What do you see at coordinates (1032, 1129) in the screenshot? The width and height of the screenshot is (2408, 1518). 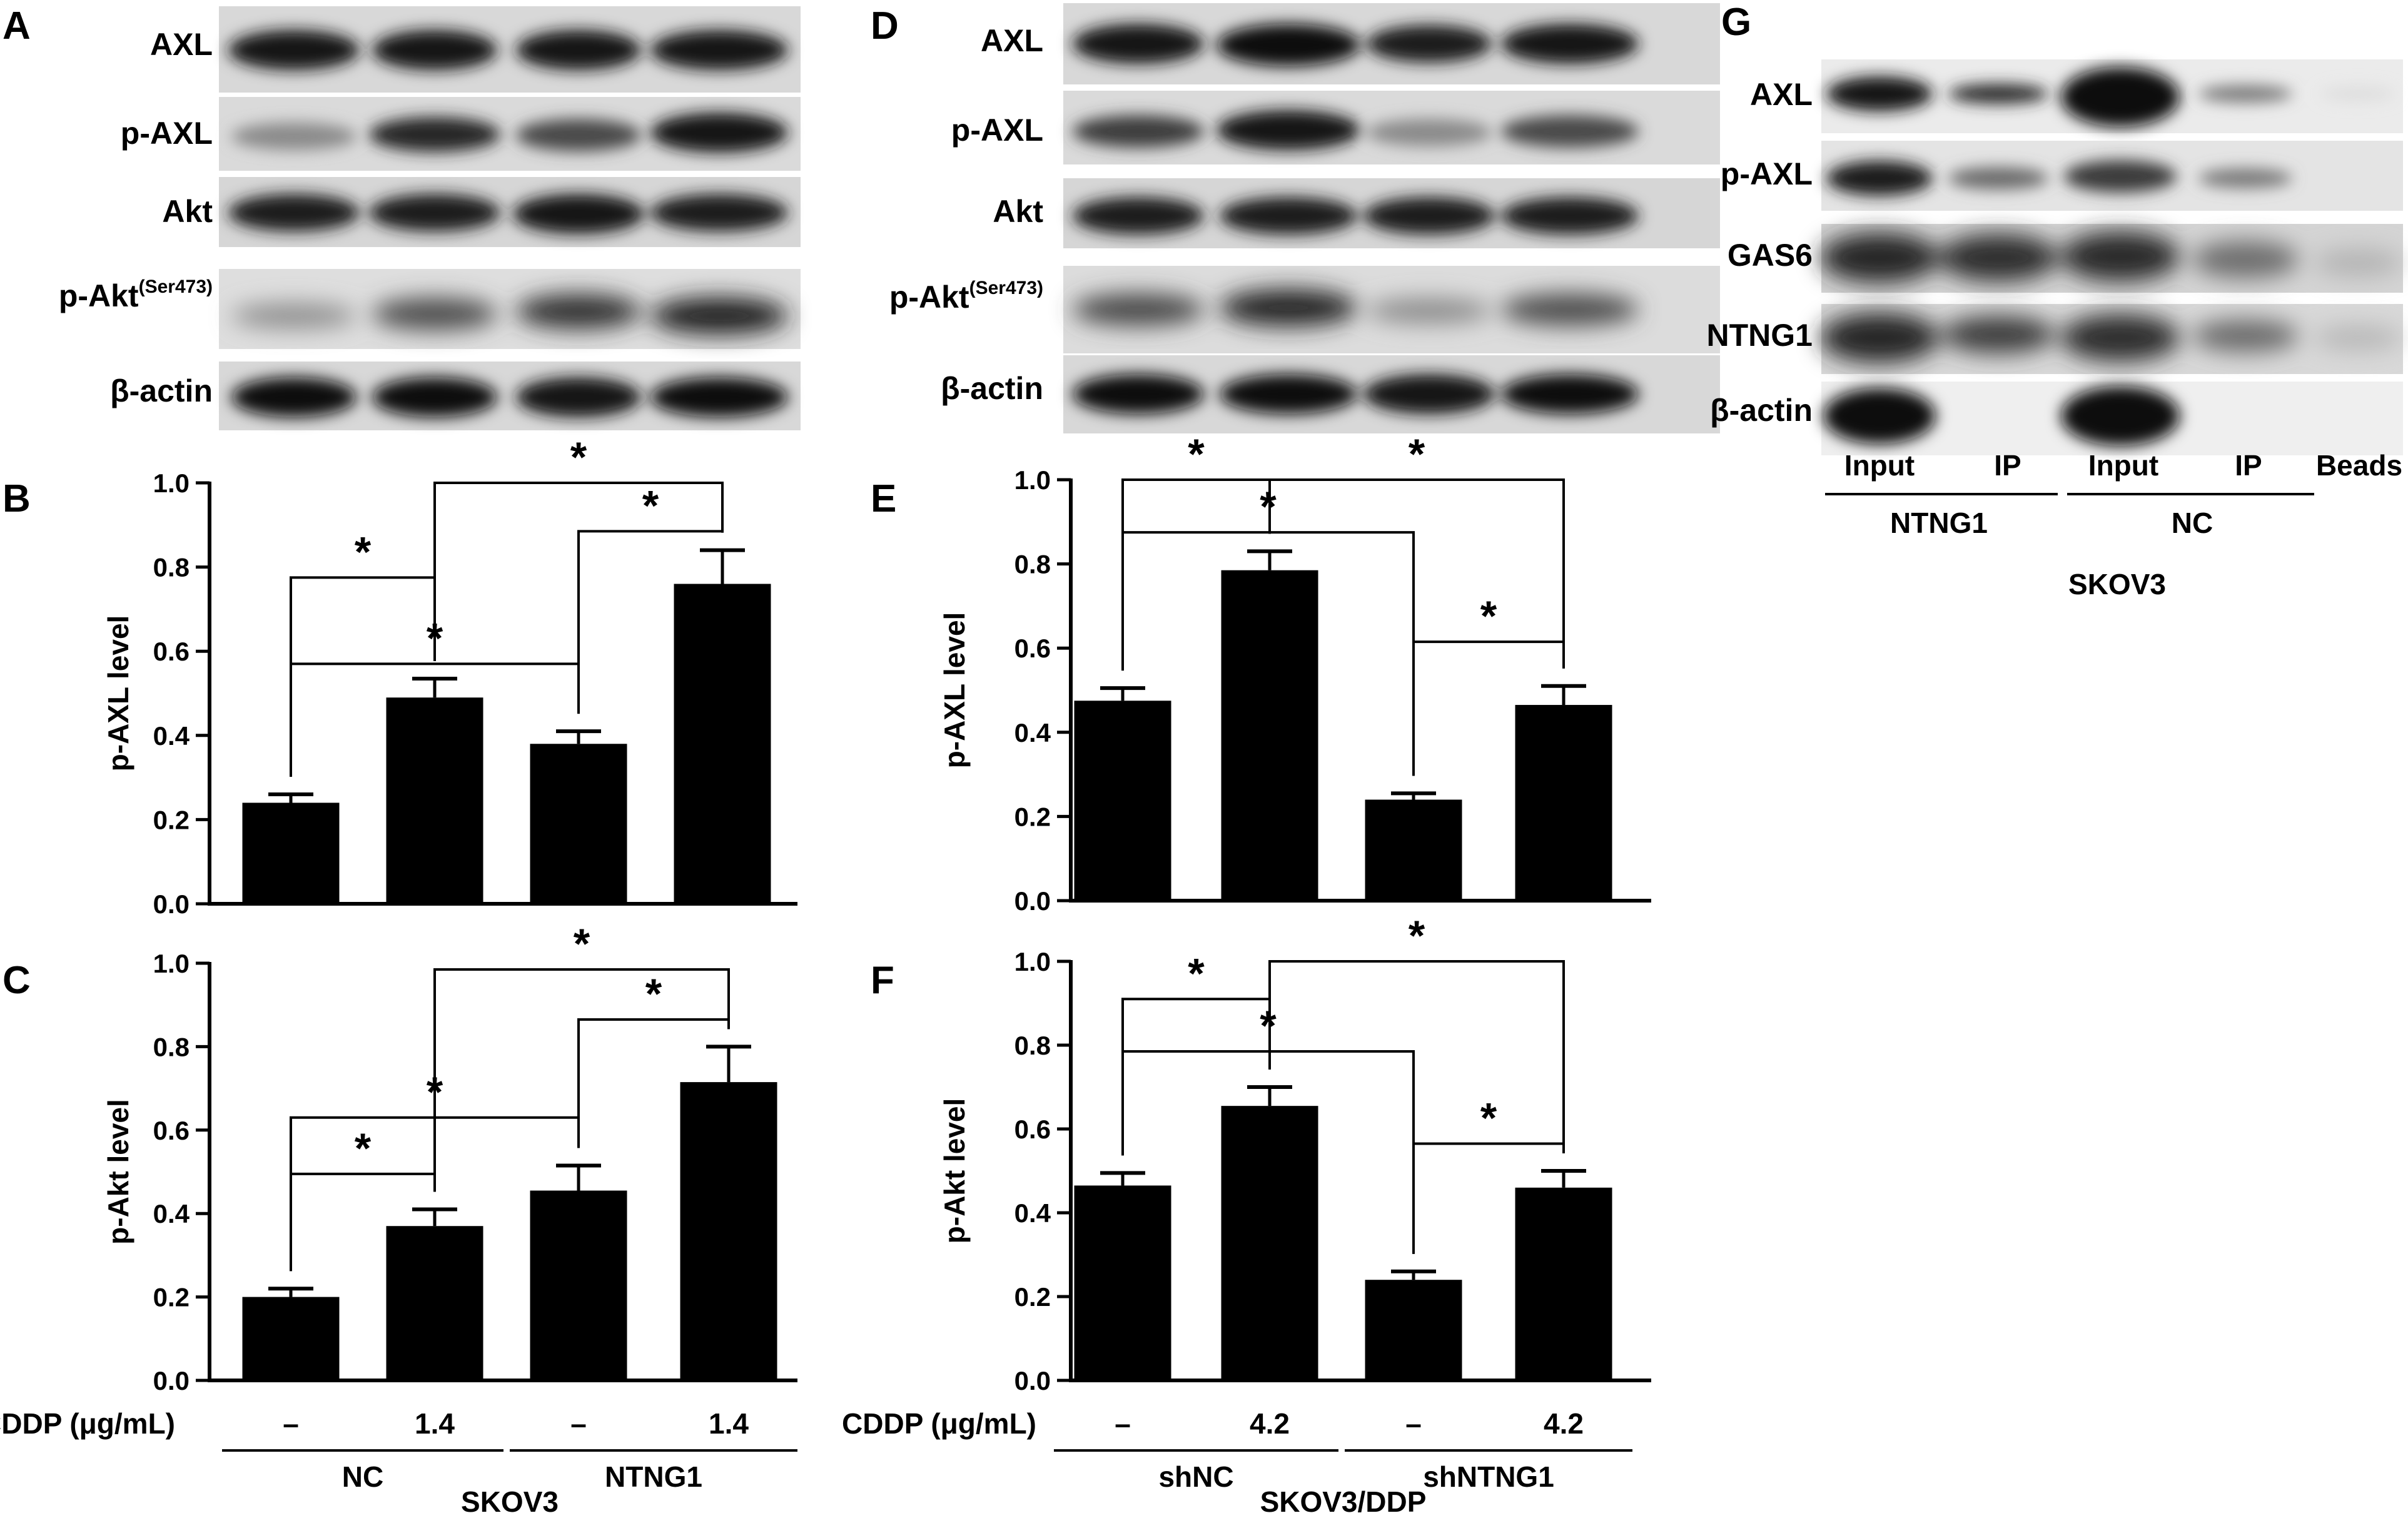 I see `y-tick-label: 0.6` at bounding box center [1032, 1129].